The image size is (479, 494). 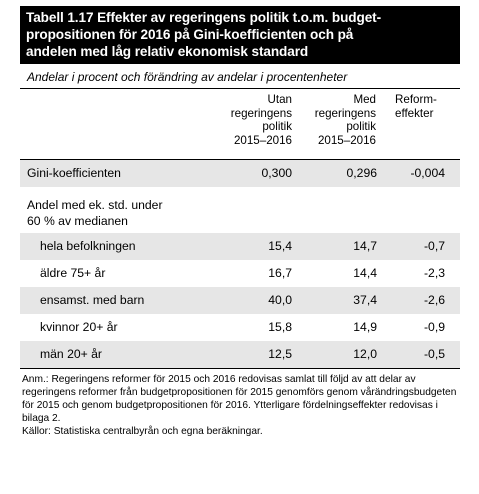 What do you see at coordinates (434, 246) in the screenshot?
I see `cell-value: -0,7` at bounding box center [434, 246].